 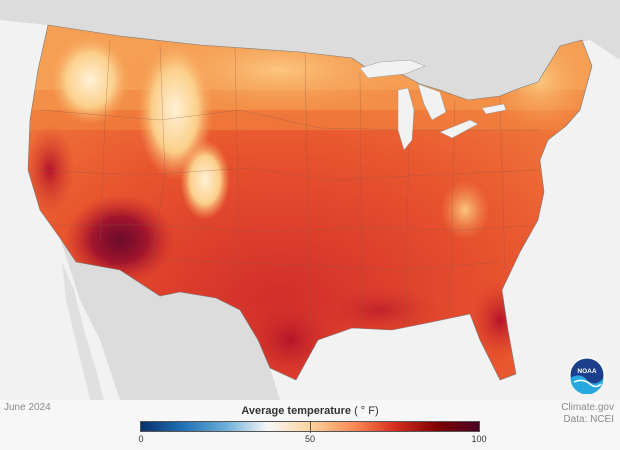 What do you see at coordinates (406, 119) in the screenshot?
I see `lake-michigan` at bounding box center [406, 119].